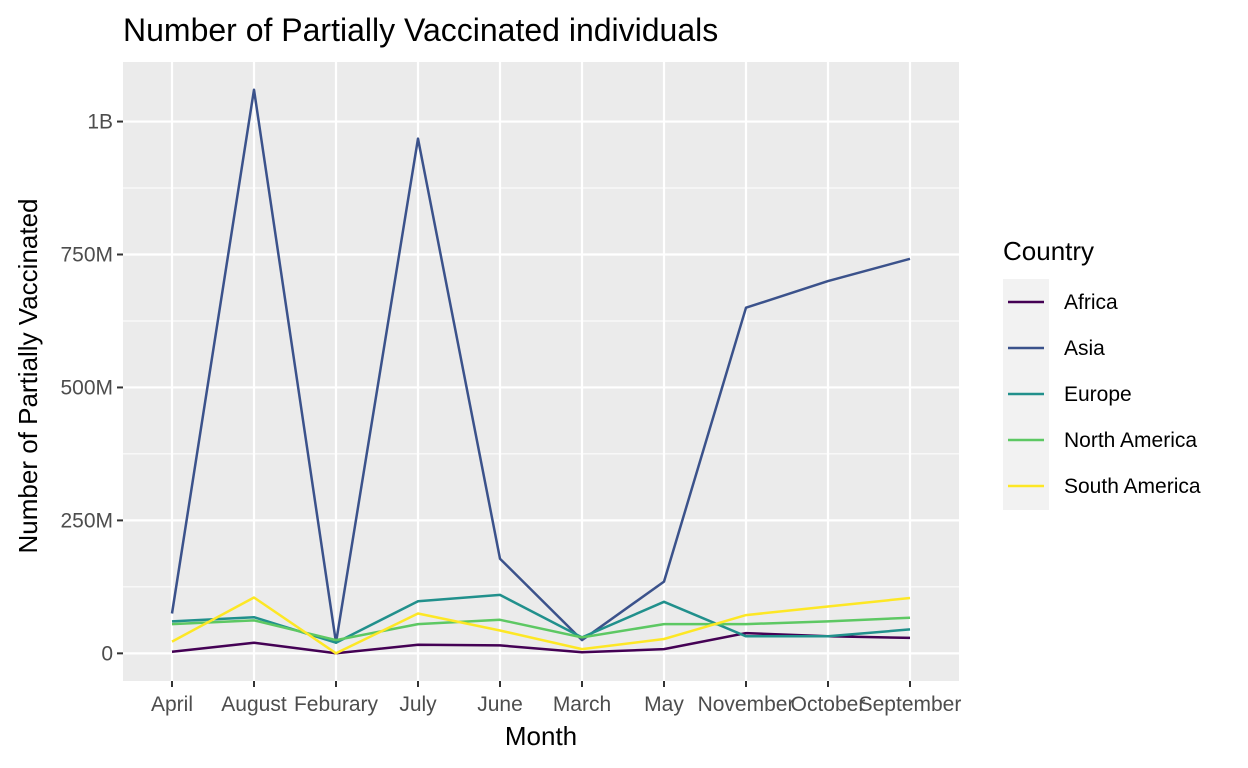 The image size is (1248, 768). What do you see at coordinates (1048, 251) in the screenshot?
I see `legend-title: Country` at bounding box center [1048, 251].